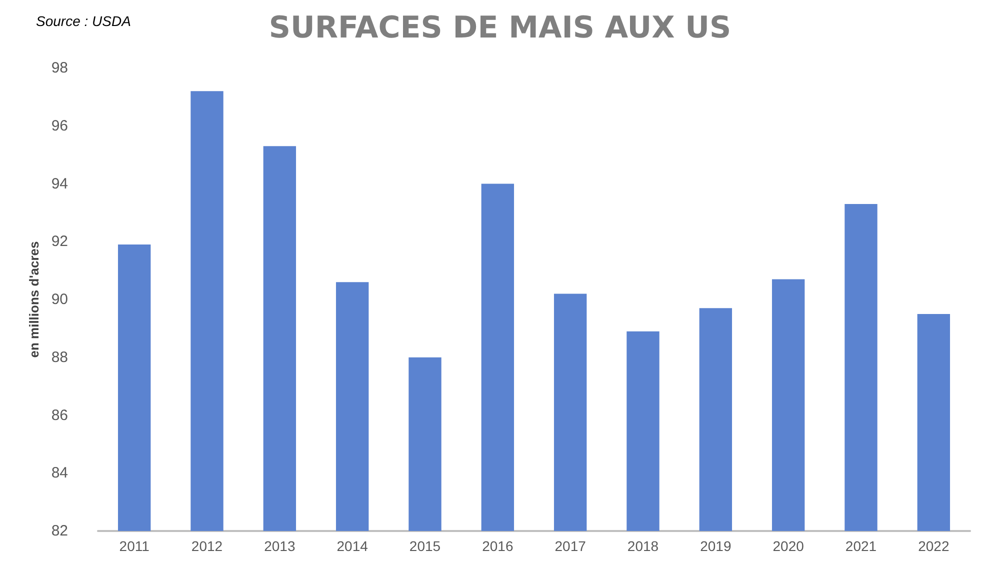 The image size is (1000, 561). I want to click on y-tick-label: 86, so click(59, 415).